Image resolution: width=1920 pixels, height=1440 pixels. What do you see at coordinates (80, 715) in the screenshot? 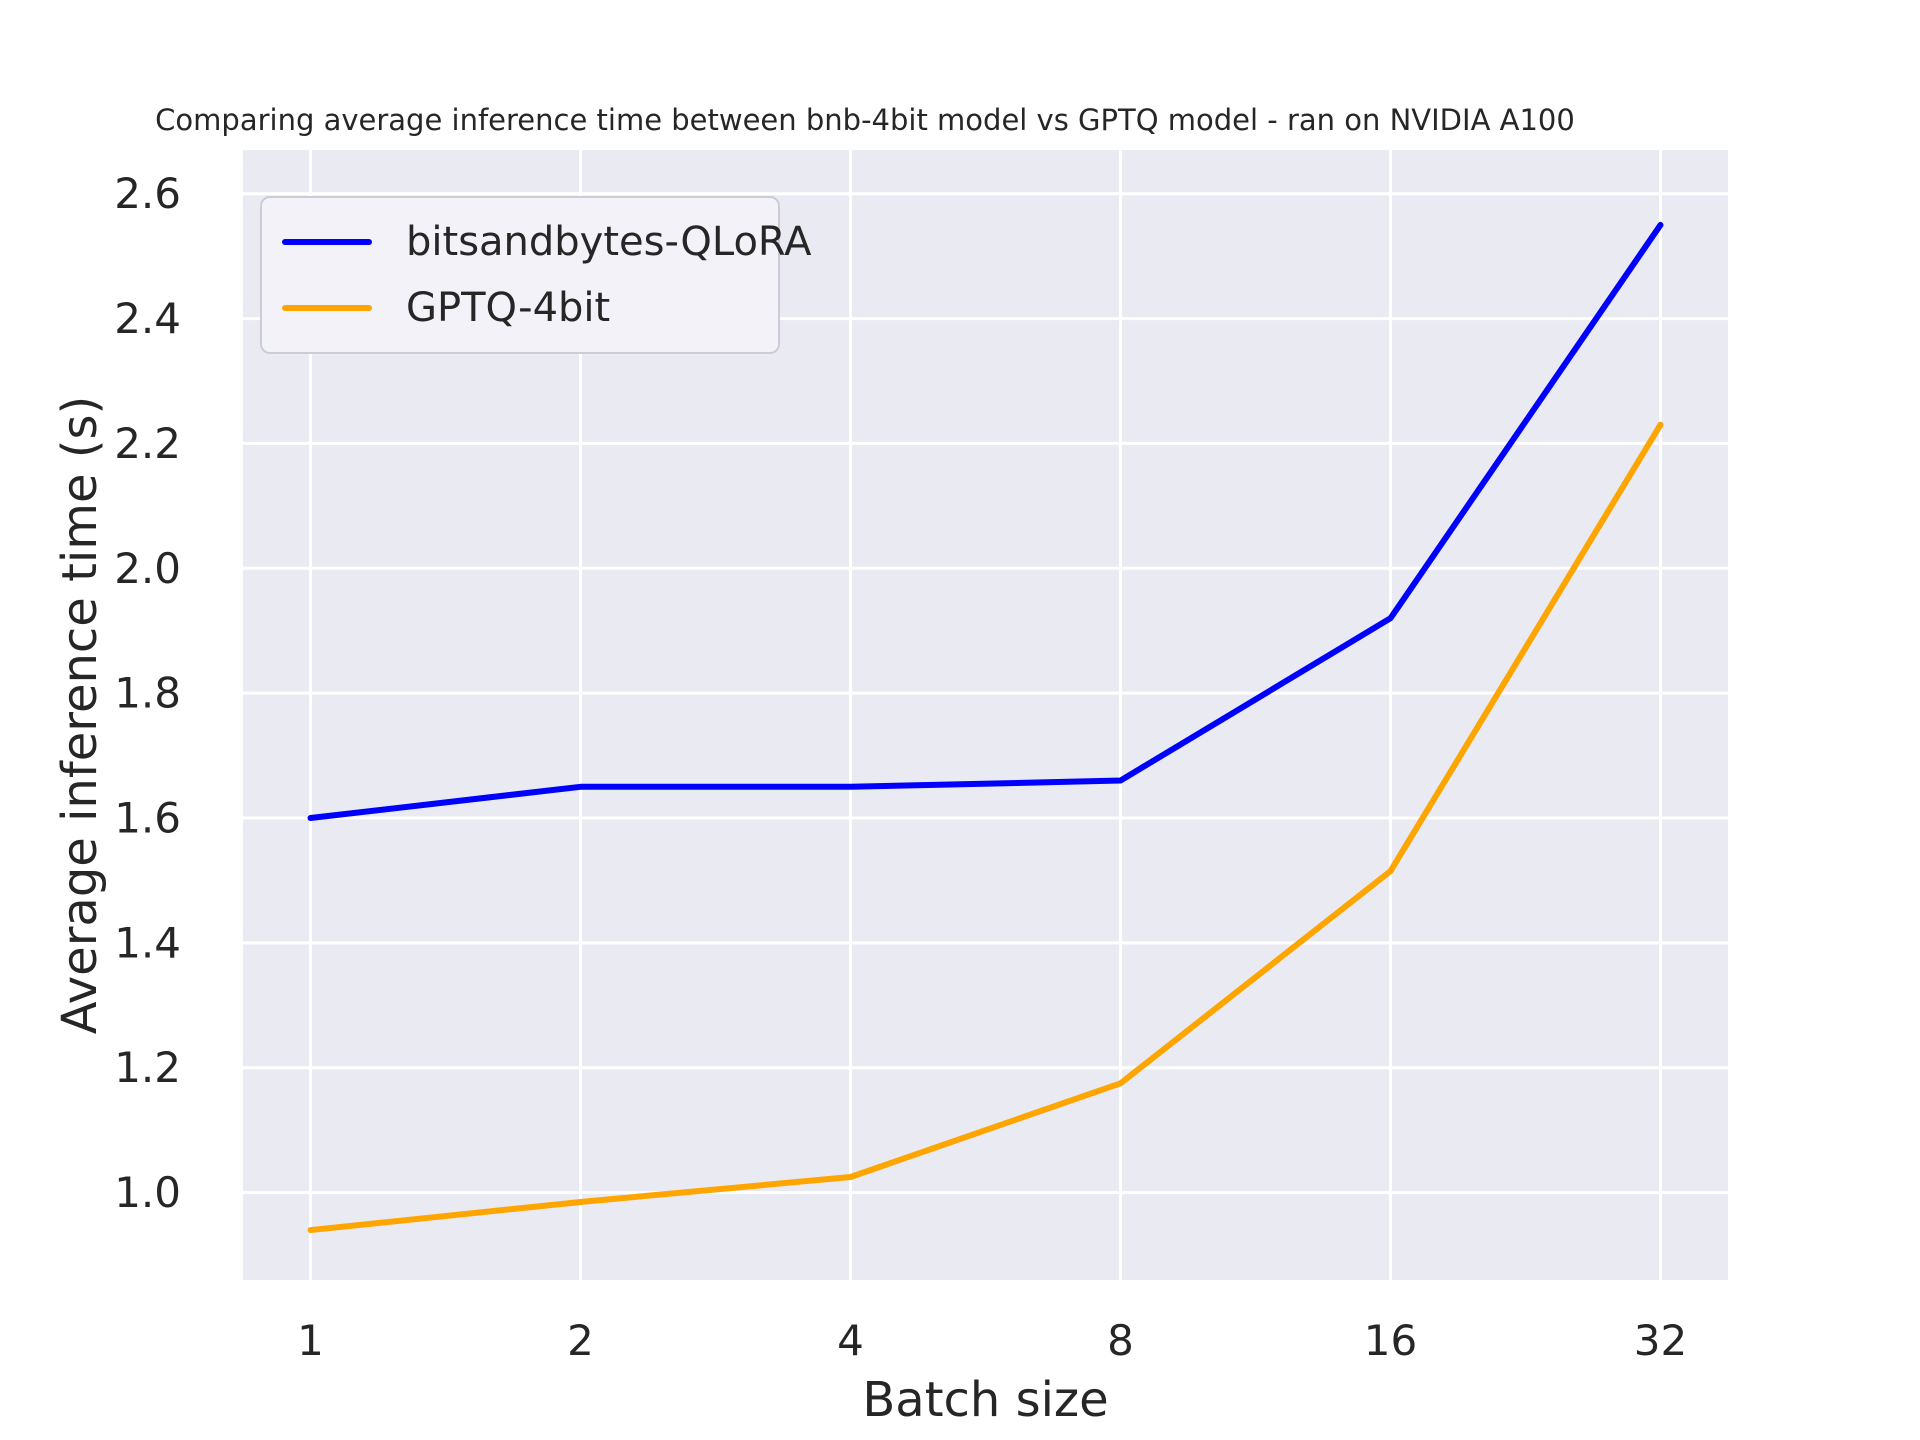
I see `y-axis-label: Average inference time (s)` at bounding box center [80, 715].